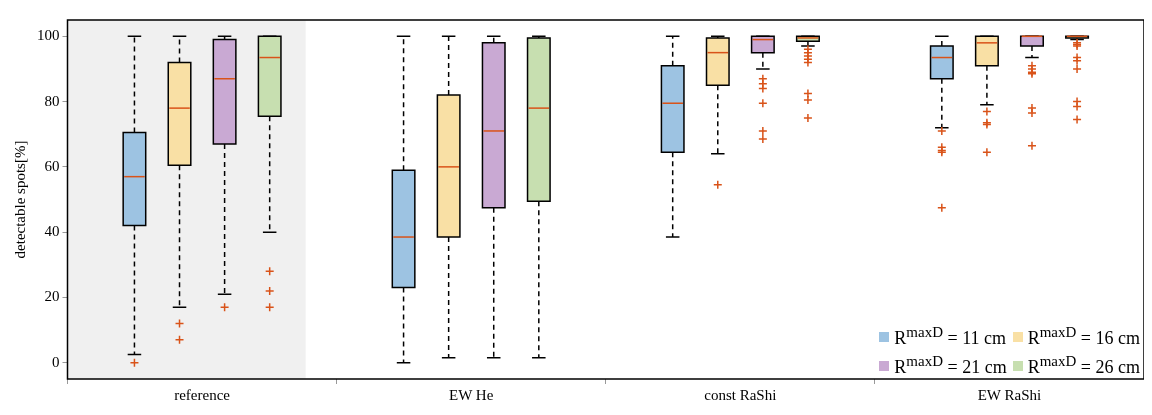 Image resolution: width=1152 pixels, height=415 pixels. Describe the element at coordinates (1083, 365) in the screenshot. I see `legend-label: R$^{maxD}$ = 26 cm` at that location.